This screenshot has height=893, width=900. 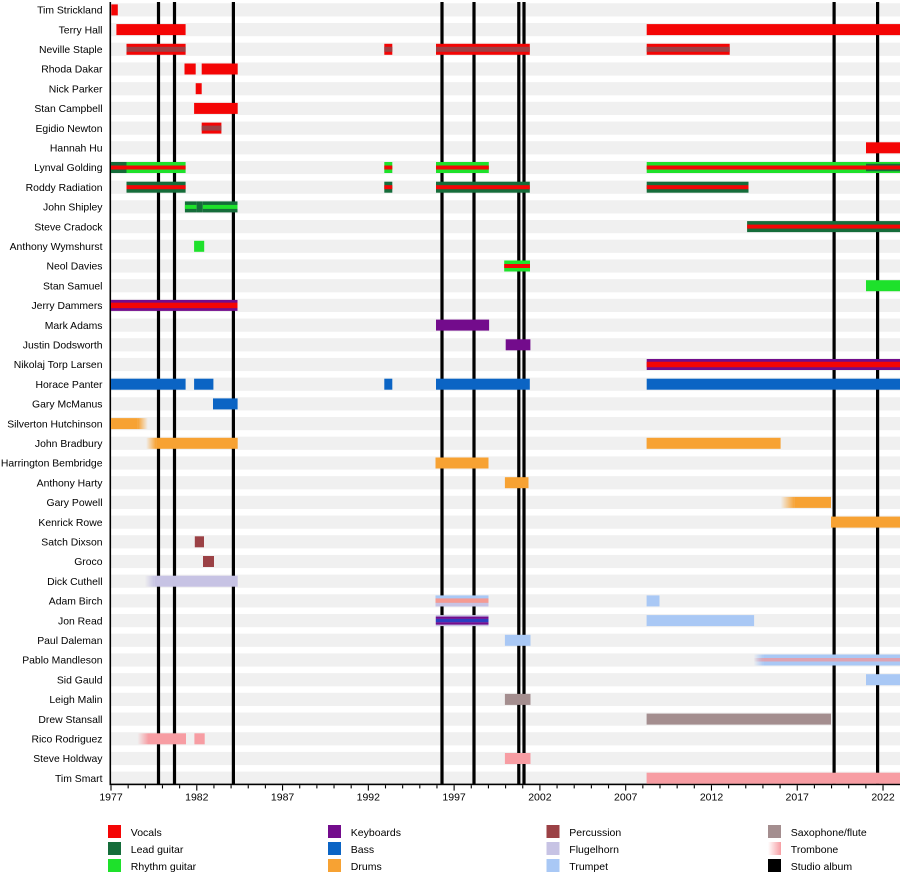 What do you see at coordinates (369, 798) in the screenshot?
I see `svg-text: 1992` at bounding box center [369, 798].